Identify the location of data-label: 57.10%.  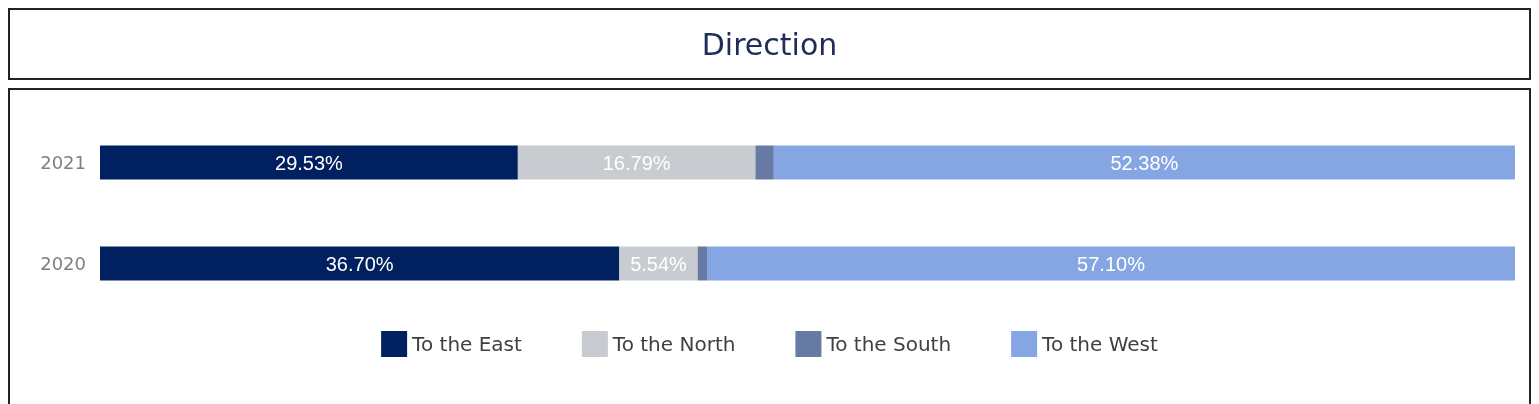
(1111, 263).